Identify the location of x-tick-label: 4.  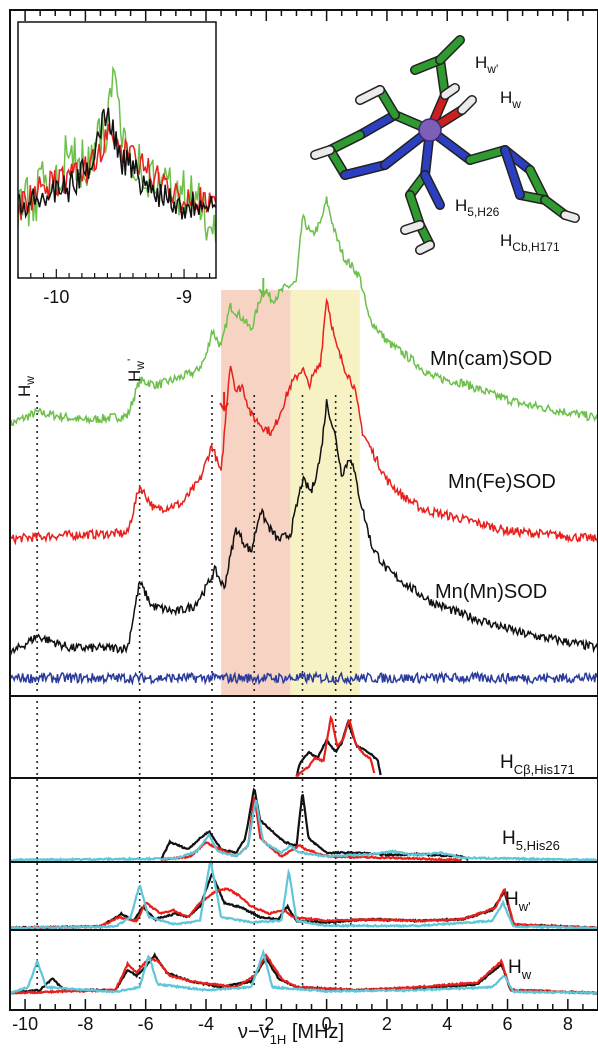
(447, 1024).